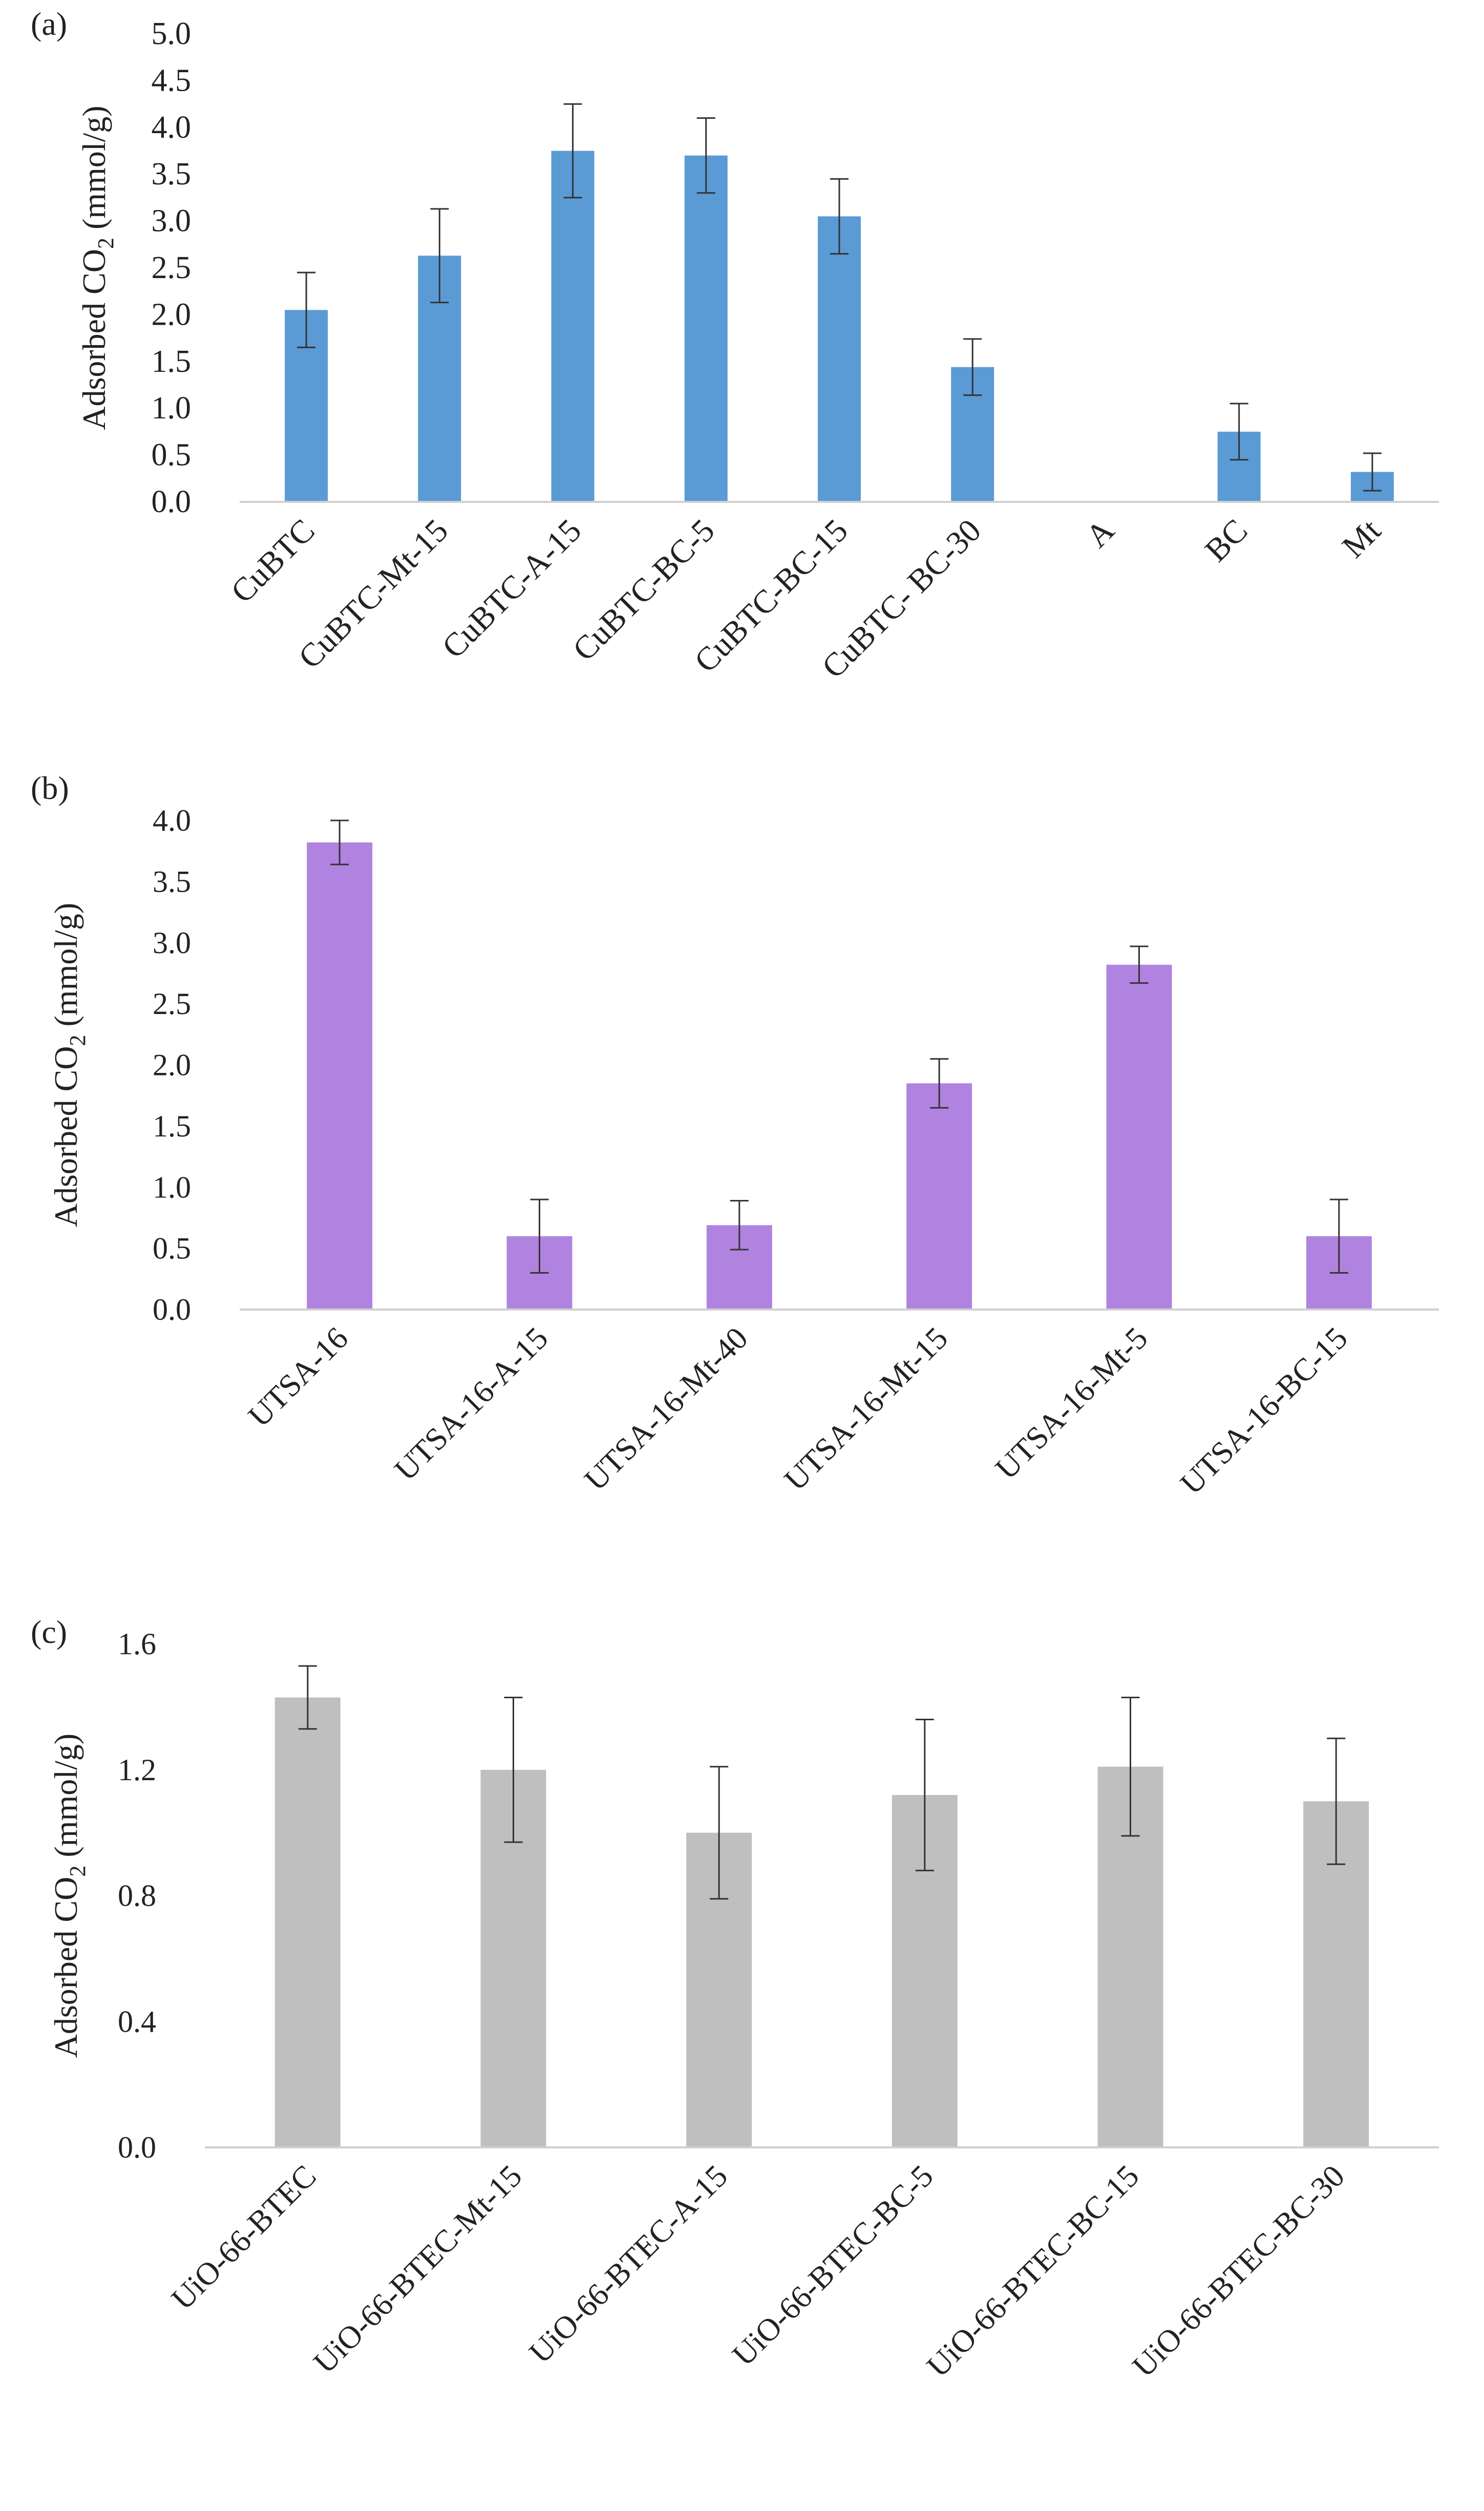  I want to click on x-category-label: UTSA-16-Mt-40, so click(666, 1409).